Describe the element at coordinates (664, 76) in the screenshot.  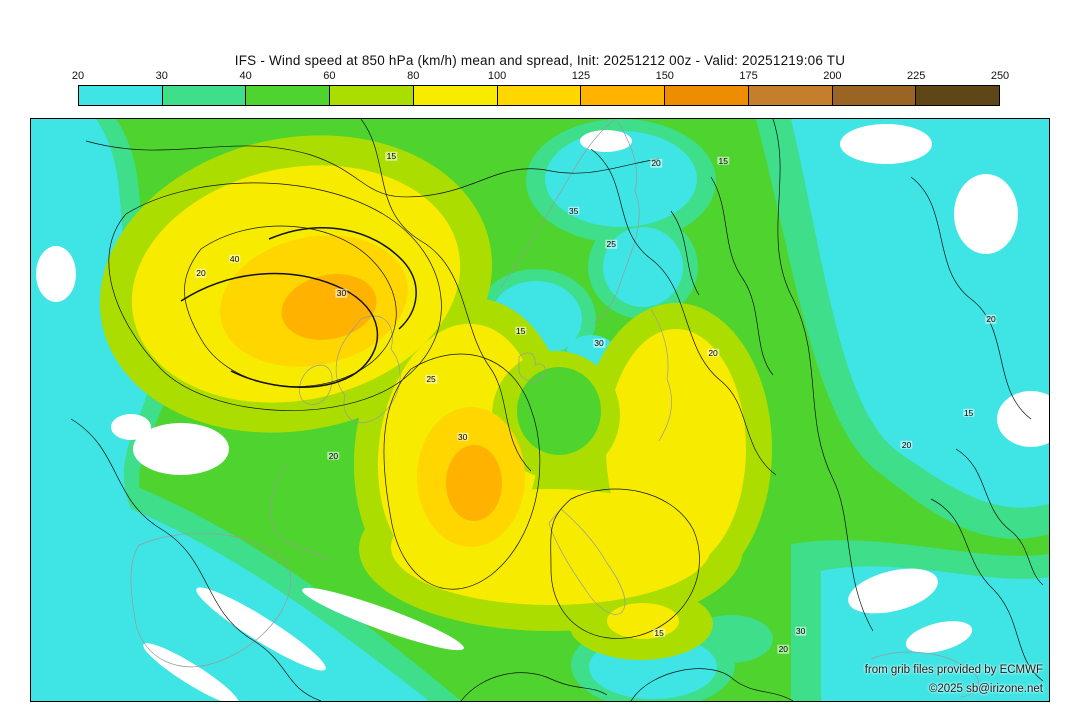
I see `colorbar-tick: 150` at that location.